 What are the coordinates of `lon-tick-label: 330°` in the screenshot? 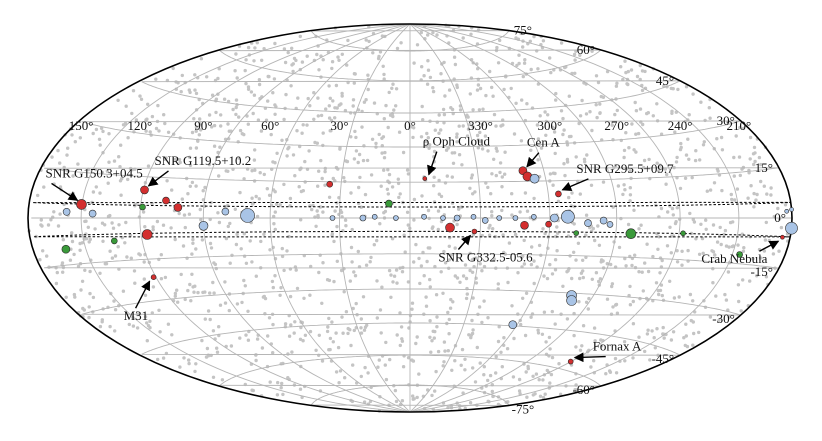 It's located at (480, 125).